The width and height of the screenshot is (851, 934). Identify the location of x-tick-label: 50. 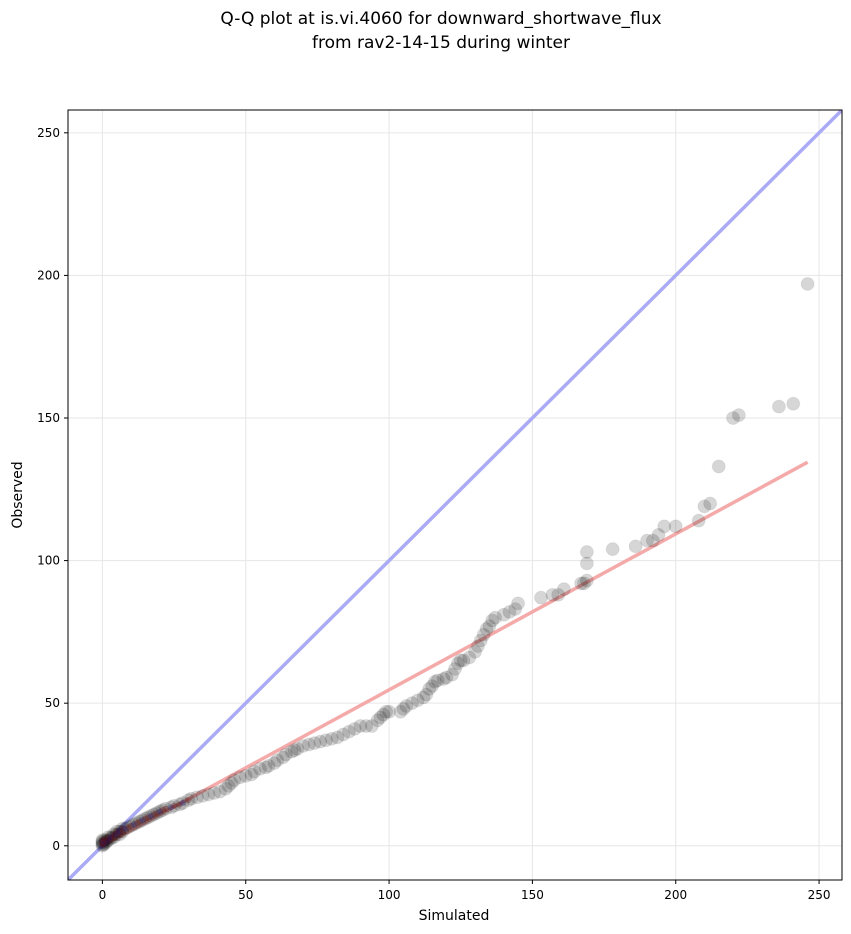
(245, 895).